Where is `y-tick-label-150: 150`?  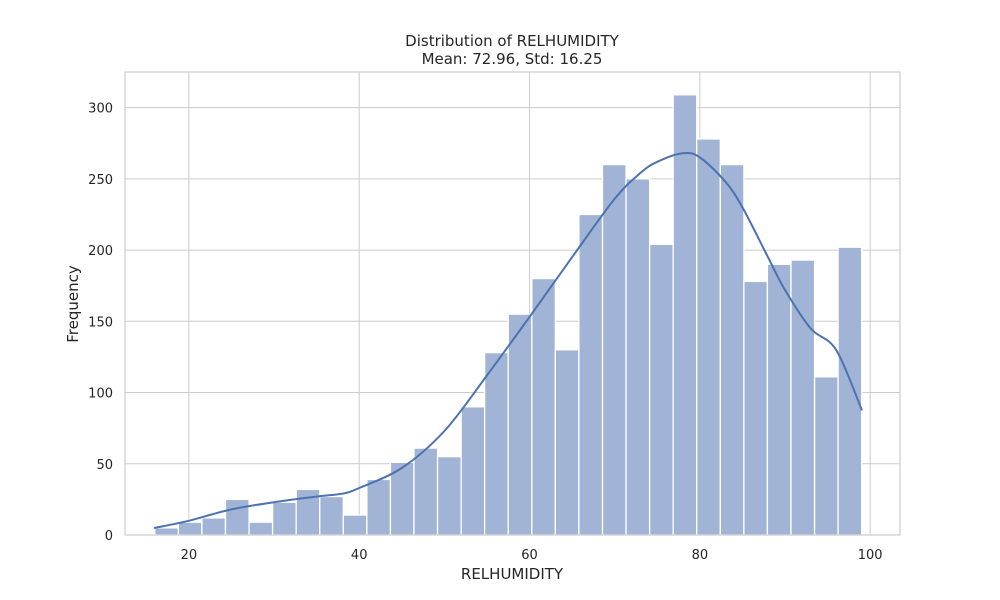 y-tick-label-150: 150 is located at coordinates (100, 322).